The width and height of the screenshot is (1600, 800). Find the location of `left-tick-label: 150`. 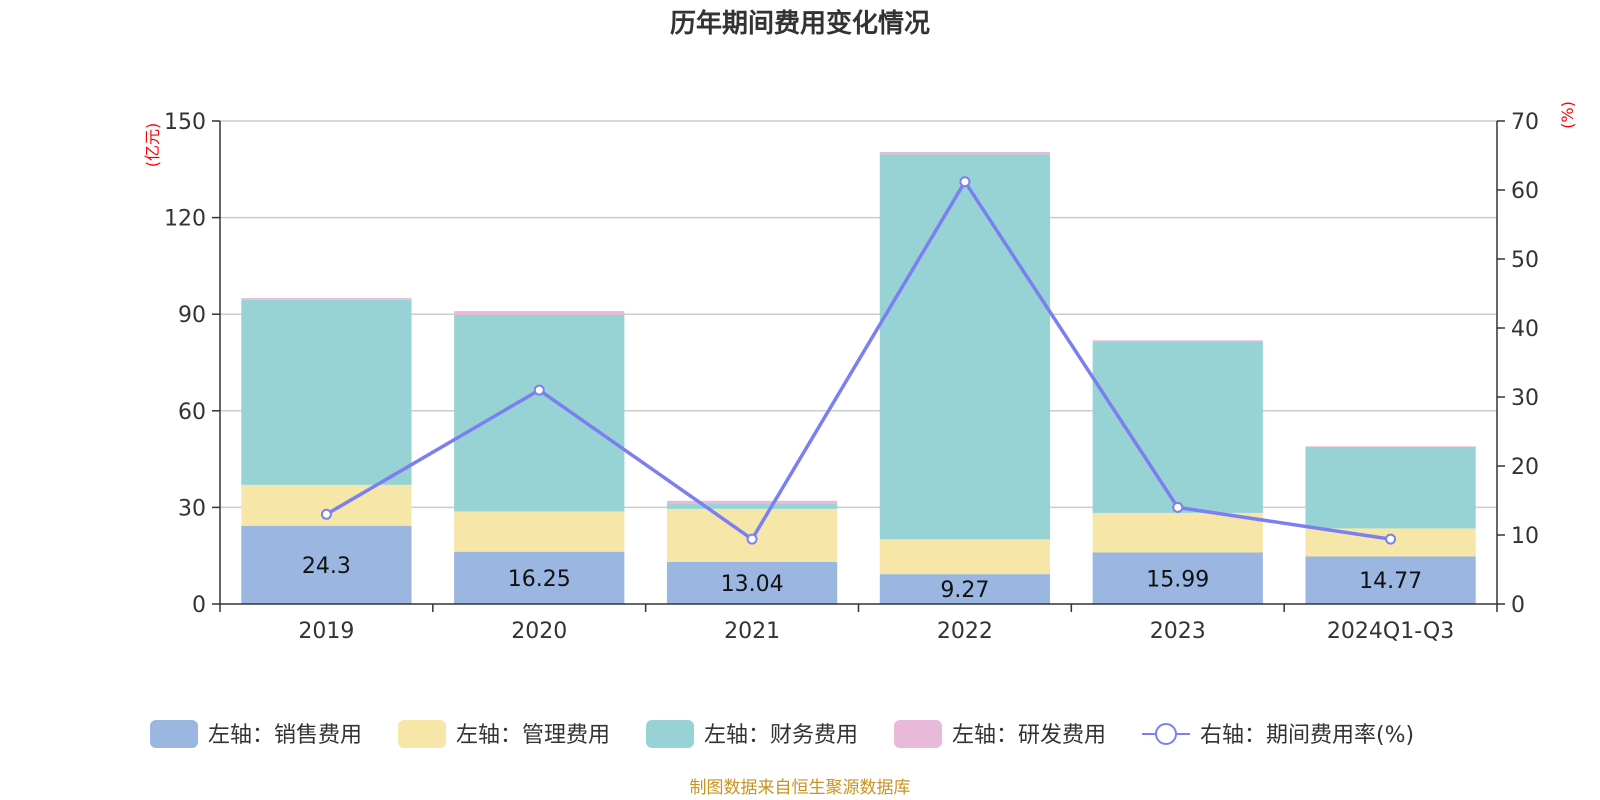

left-tick-label: 150 is located at coordinates (185, 122).